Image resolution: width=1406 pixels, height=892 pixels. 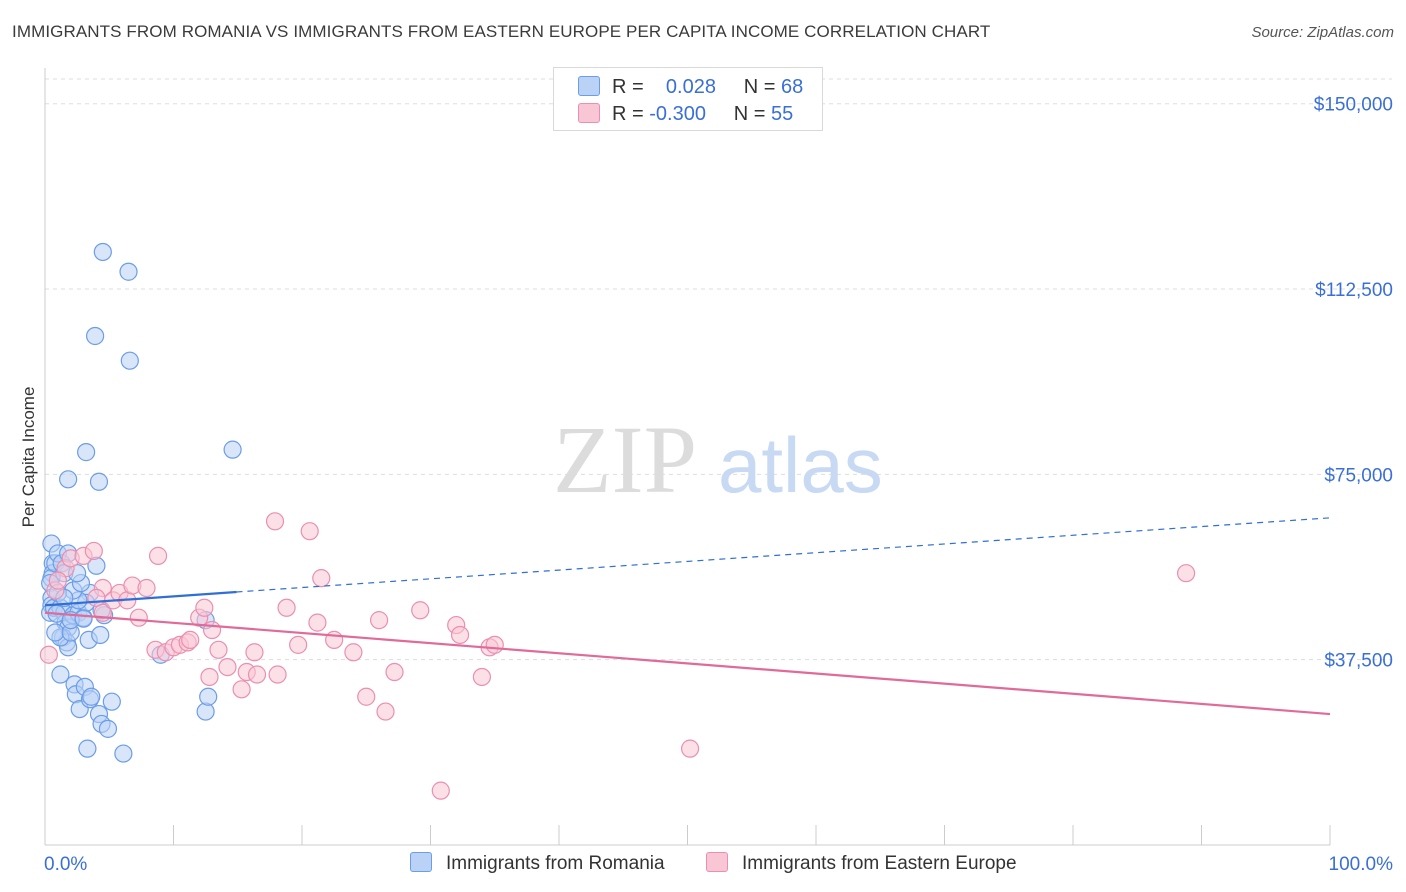 What do you see at coordinates (759, 87) in the screenshot?
I see `legend-blue-n-label: N =` at bounding box center [759, 87].